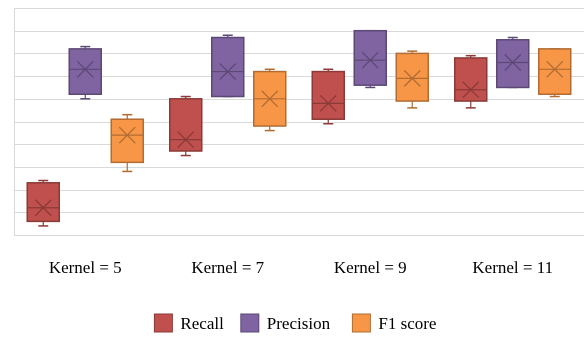  Describe the element at coordinates (512, 267) in the screenshot. I see `x-tick-label: Kernel = 11` at that location.